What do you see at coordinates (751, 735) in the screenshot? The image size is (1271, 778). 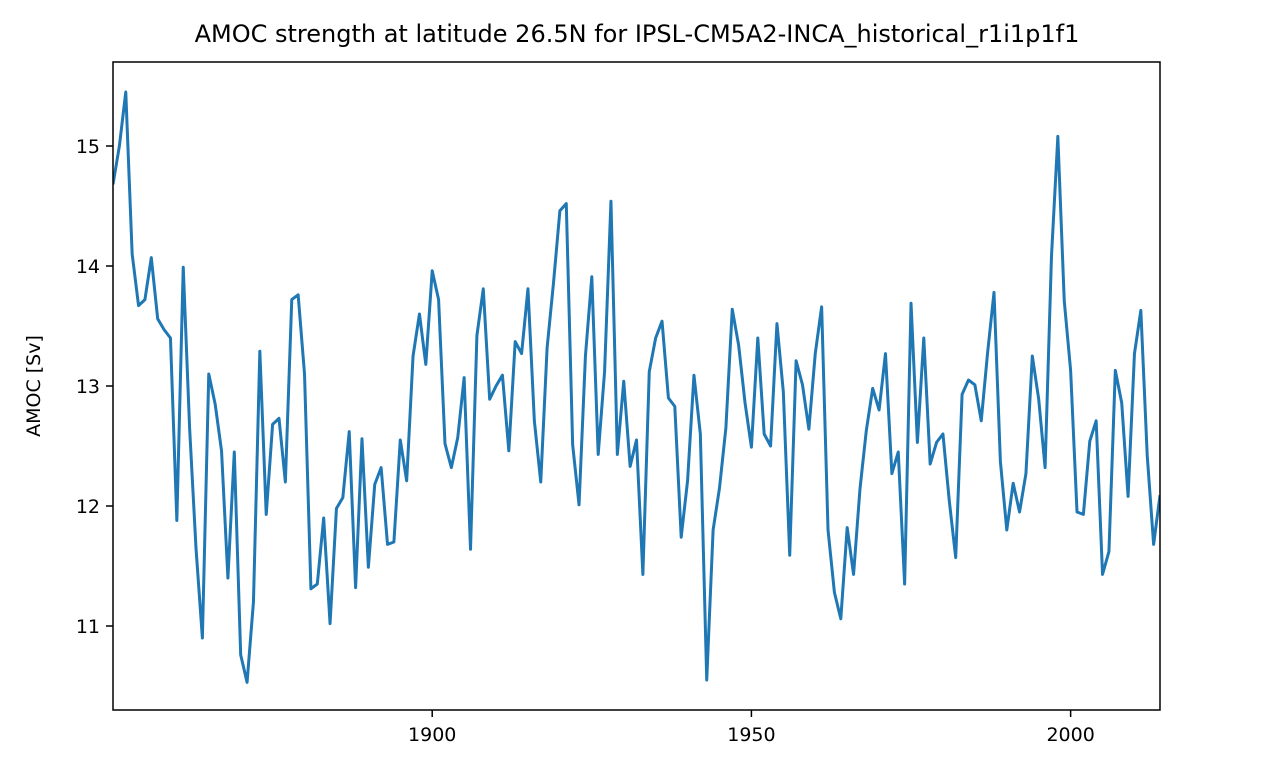 I see `x-tick-label: 1950` at bounding box center [751, 735].